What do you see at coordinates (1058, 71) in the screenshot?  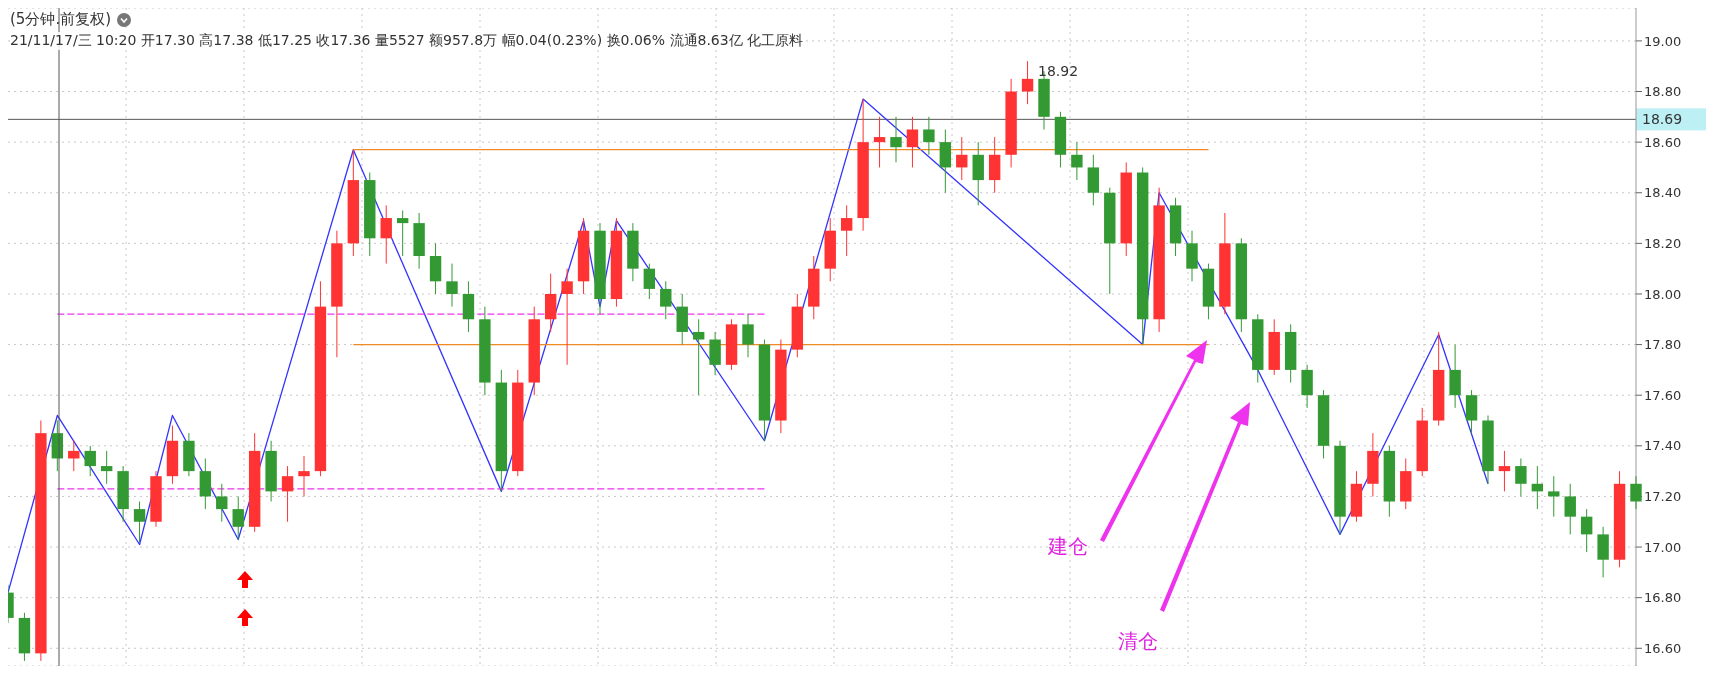 I see `annotation: 18.92` at bounding box center [1058, 71].